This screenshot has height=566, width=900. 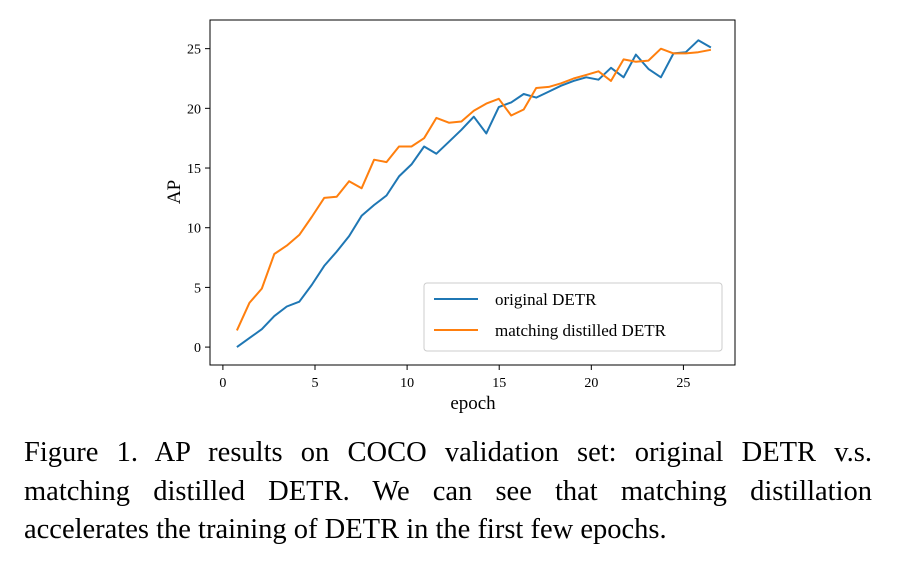 What do you see at coordinates (174, 192) in the screenshot?
I see `y-axis-label: AP` at bounding box center [174, 192].